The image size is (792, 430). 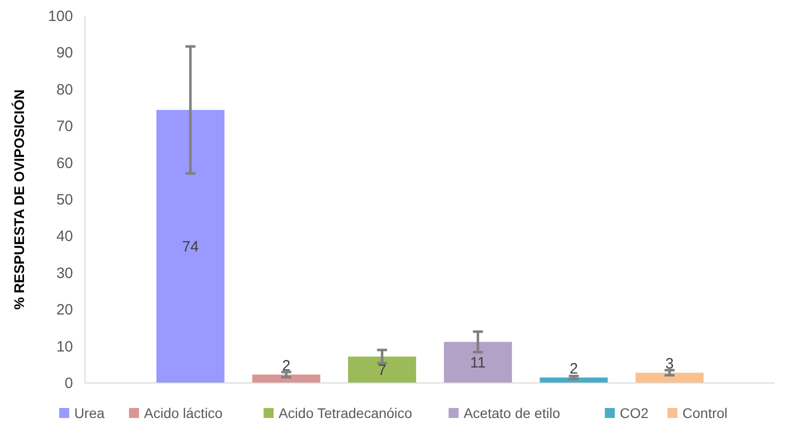 What do you see at coordinates (345, 413) in the screenshot?
I see `legend-label: Acido Tetradecanóico` at bounding box center [345, 413].